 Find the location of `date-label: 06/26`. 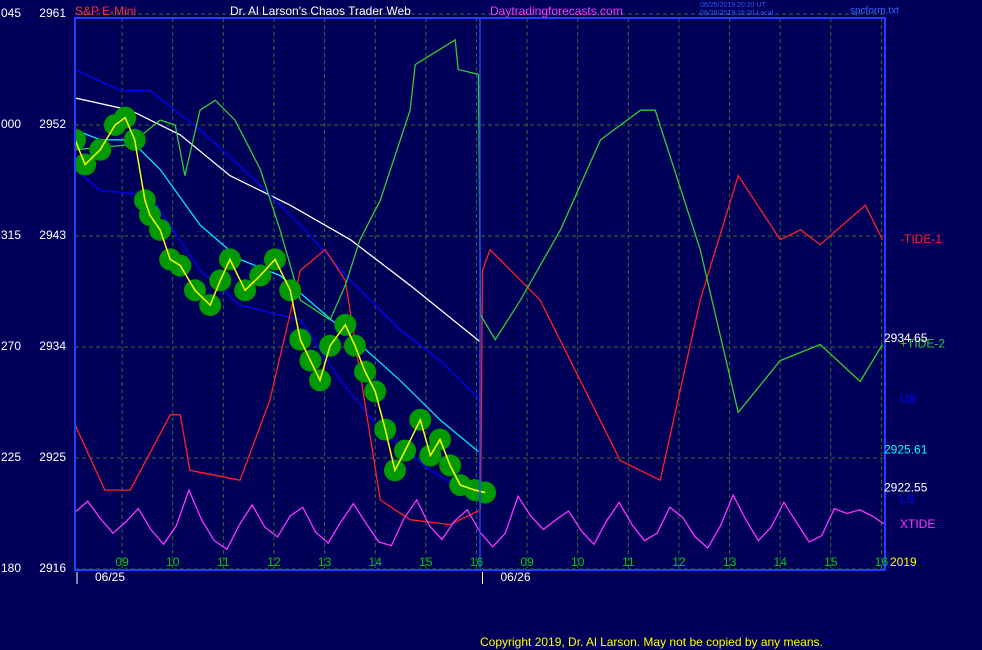

date-label: 06/26 is located at coordinates (516, 577).